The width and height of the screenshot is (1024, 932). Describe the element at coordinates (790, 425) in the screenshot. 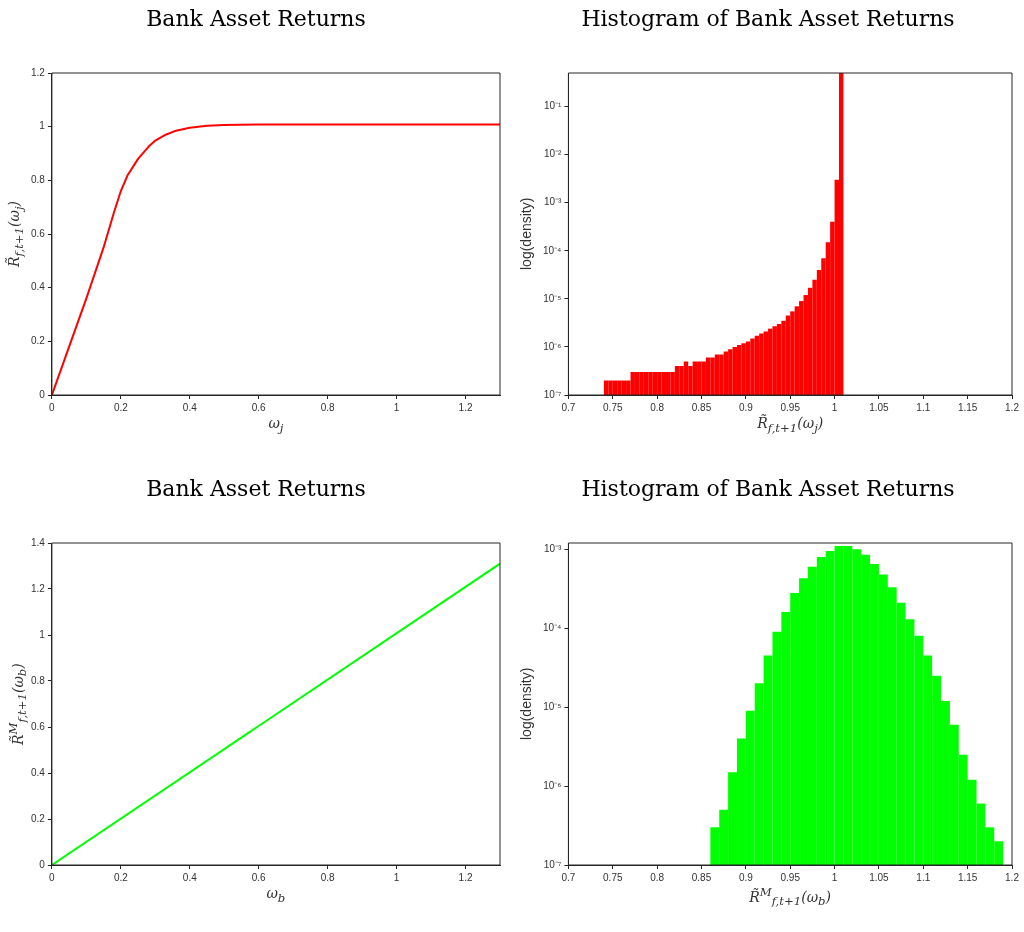

I see `x-axis-title: R̃$_{f,t+1}$(ω$_{j}$)` at that location.